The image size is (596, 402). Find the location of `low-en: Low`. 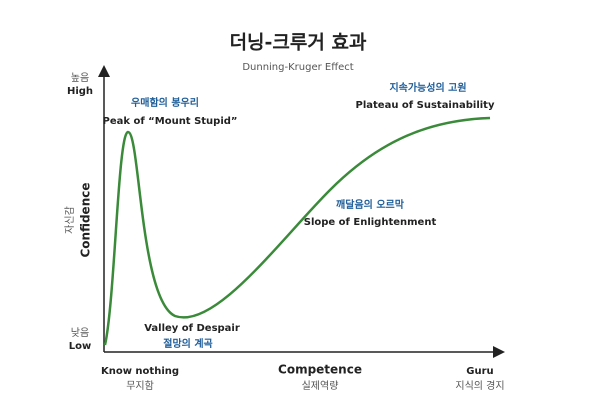

low-en: Low is located at coordinates (80, 346).